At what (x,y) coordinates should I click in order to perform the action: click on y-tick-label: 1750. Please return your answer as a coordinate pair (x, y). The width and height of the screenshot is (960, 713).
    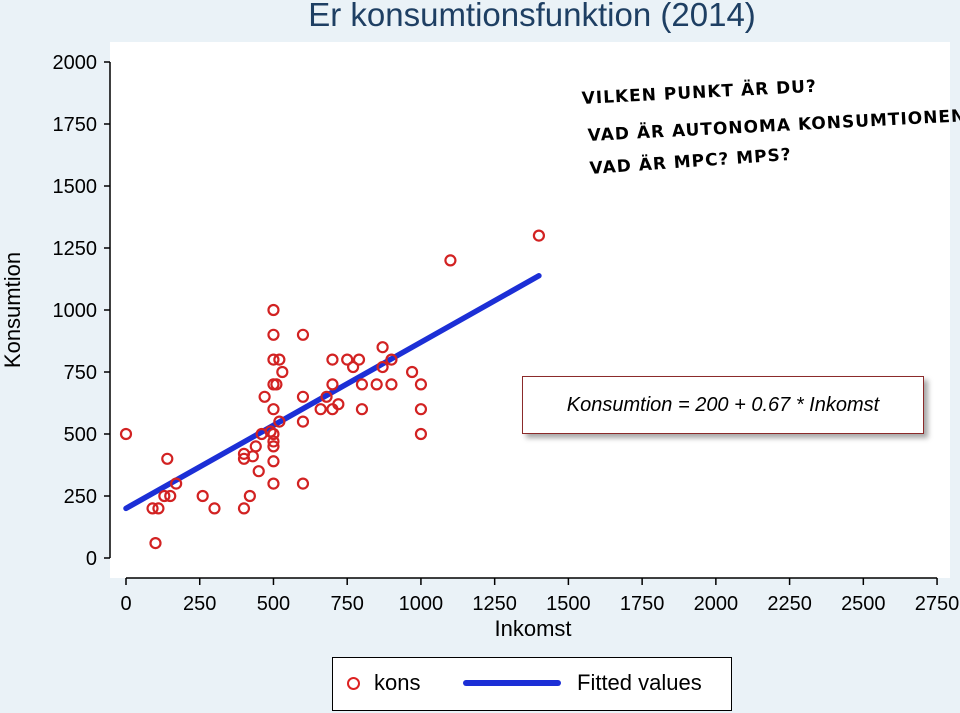
    Looking at the image, I should click on (75, 125).